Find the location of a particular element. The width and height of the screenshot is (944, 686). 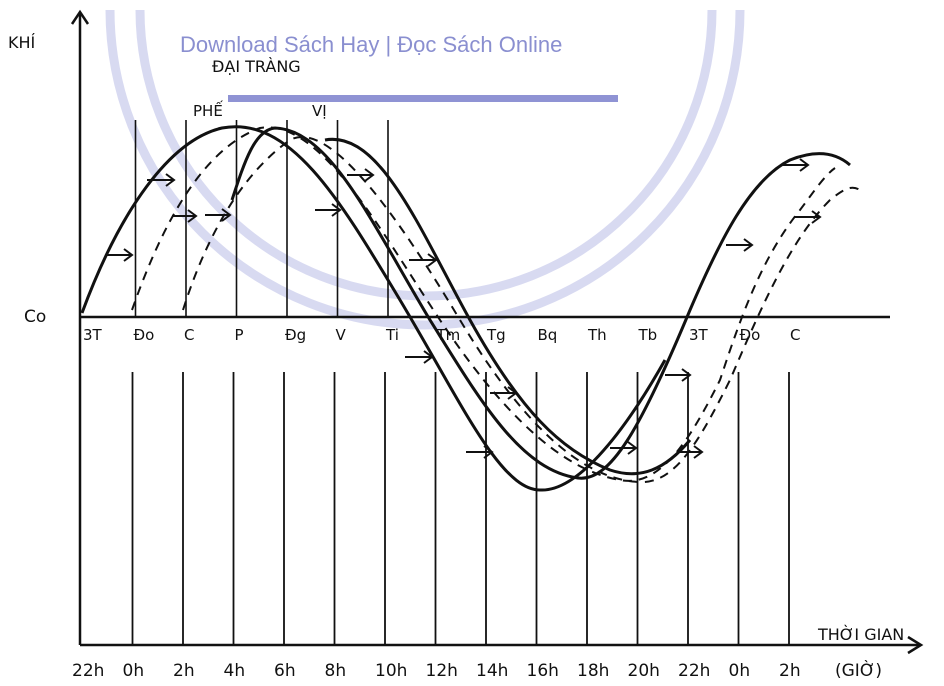

hour-label: 10h is located at coordinates (391, 671).